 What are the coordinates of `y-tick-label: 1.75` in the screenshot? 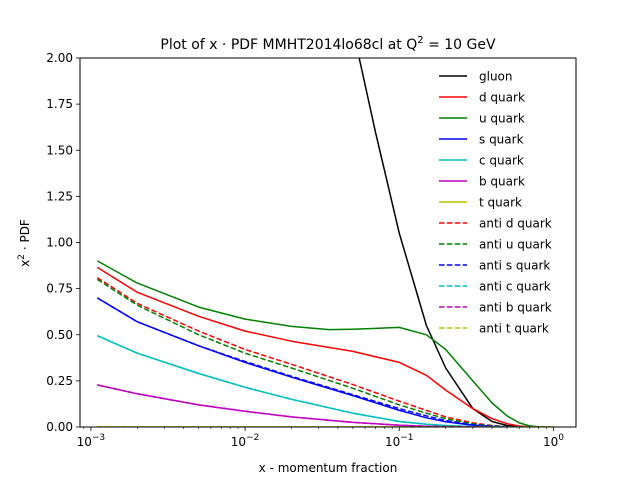 It's located at (59, 104).